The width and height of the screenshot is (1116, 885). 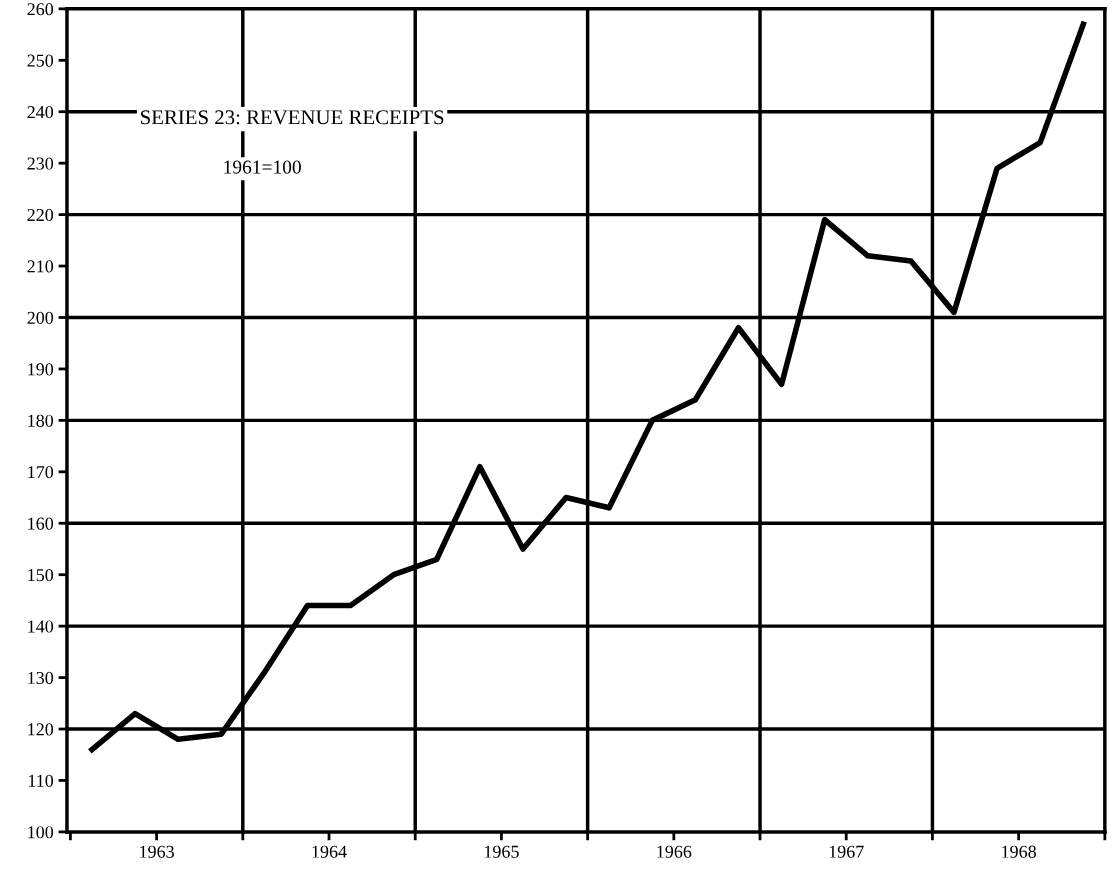 I want to click on y-tick-label: 110, so click(x=41, y=780).